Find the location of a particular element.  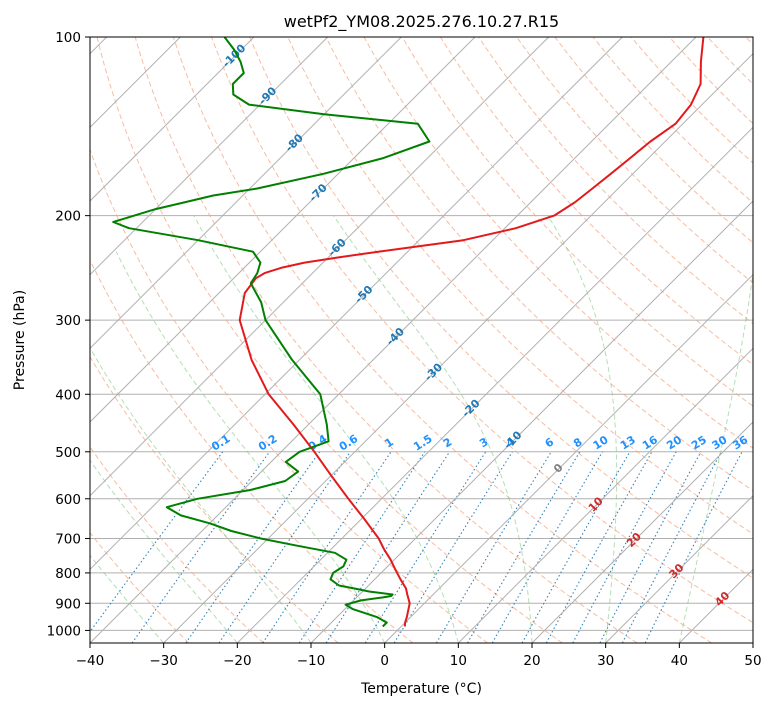

x-tick-label: 20 is located at coordinates (531, 661).